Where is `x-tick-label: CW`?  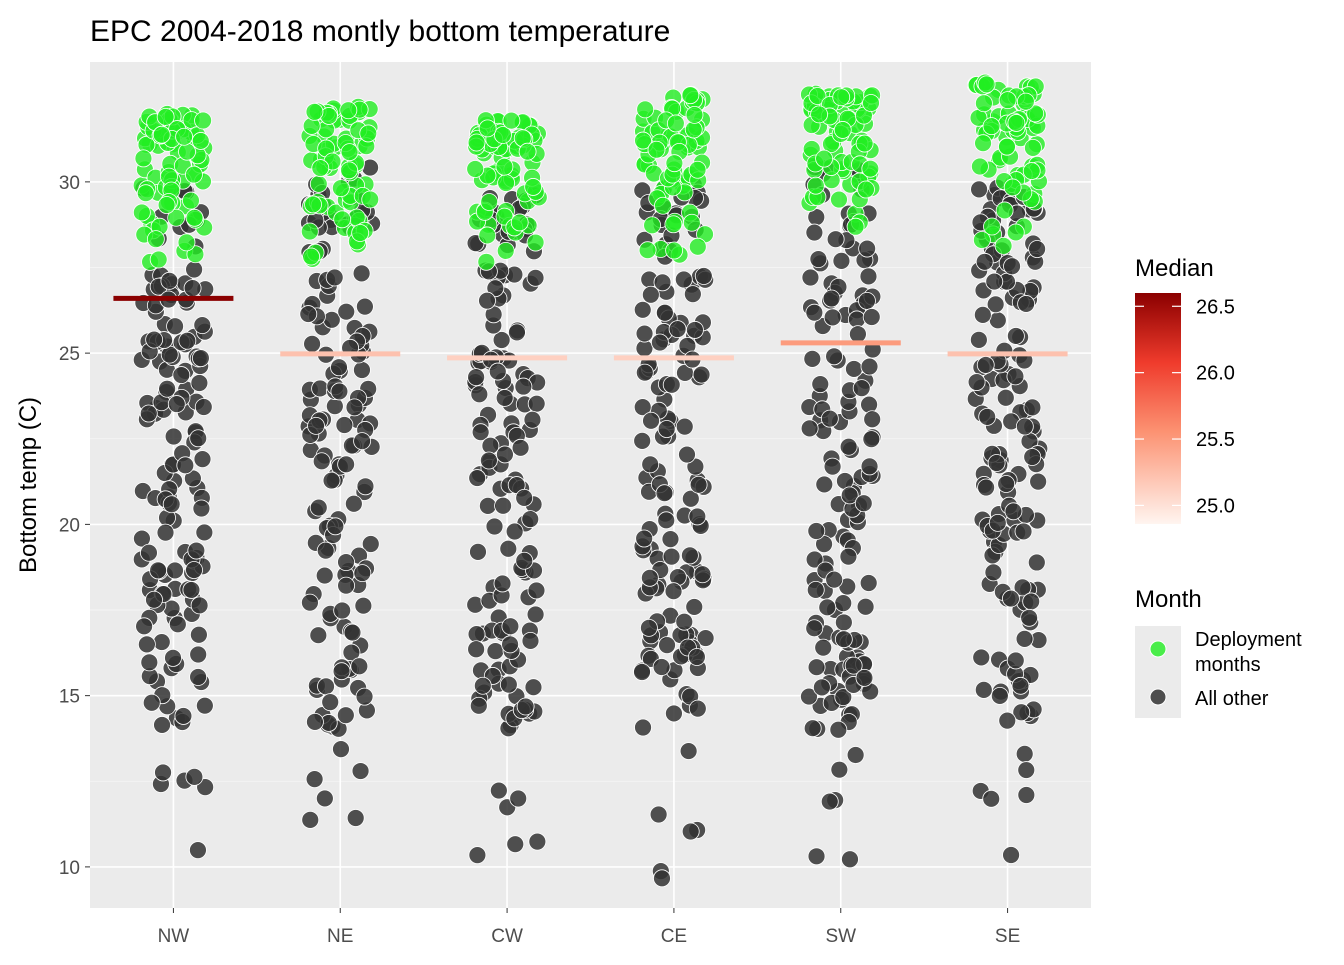 x-tick-label: CW is located at coordinates (507, 936).